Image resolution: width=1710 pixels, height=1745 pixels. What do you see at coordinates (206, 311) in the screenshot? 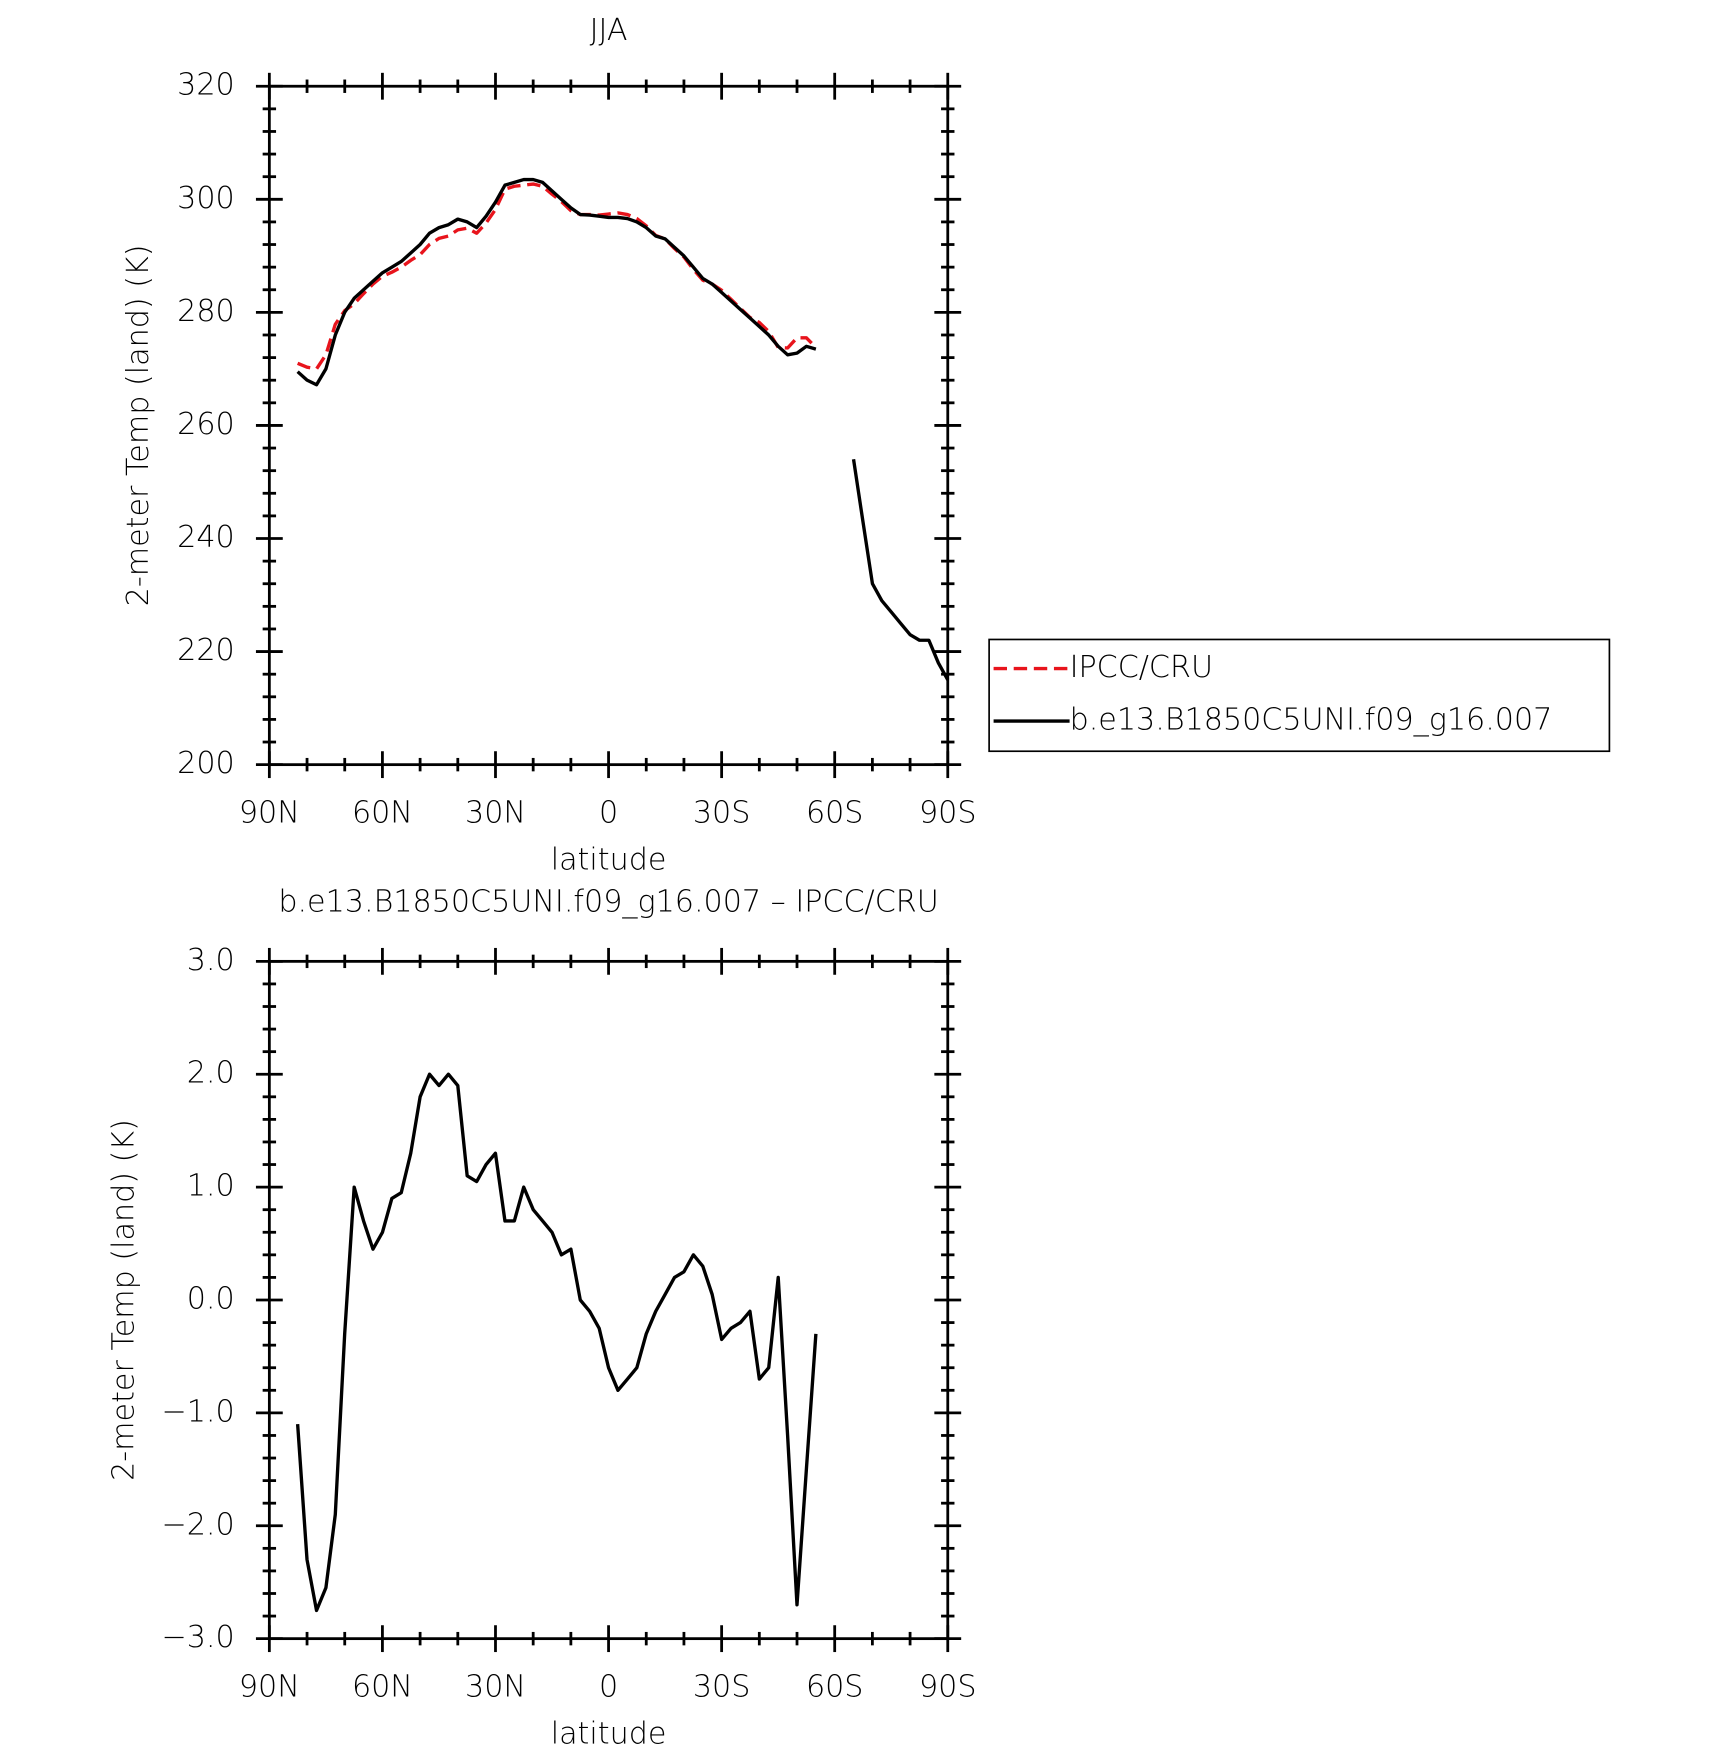
I see `y-tick-label: 280` at bounding box center [206, 311].